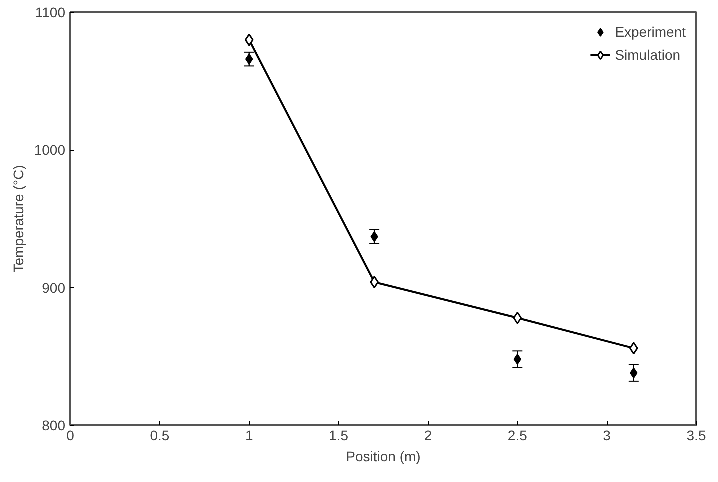  What do you see at coordinates (339, 436) in the screenshot?
I see `x-tick-label: 1.5` at bounding box center [339, 436].